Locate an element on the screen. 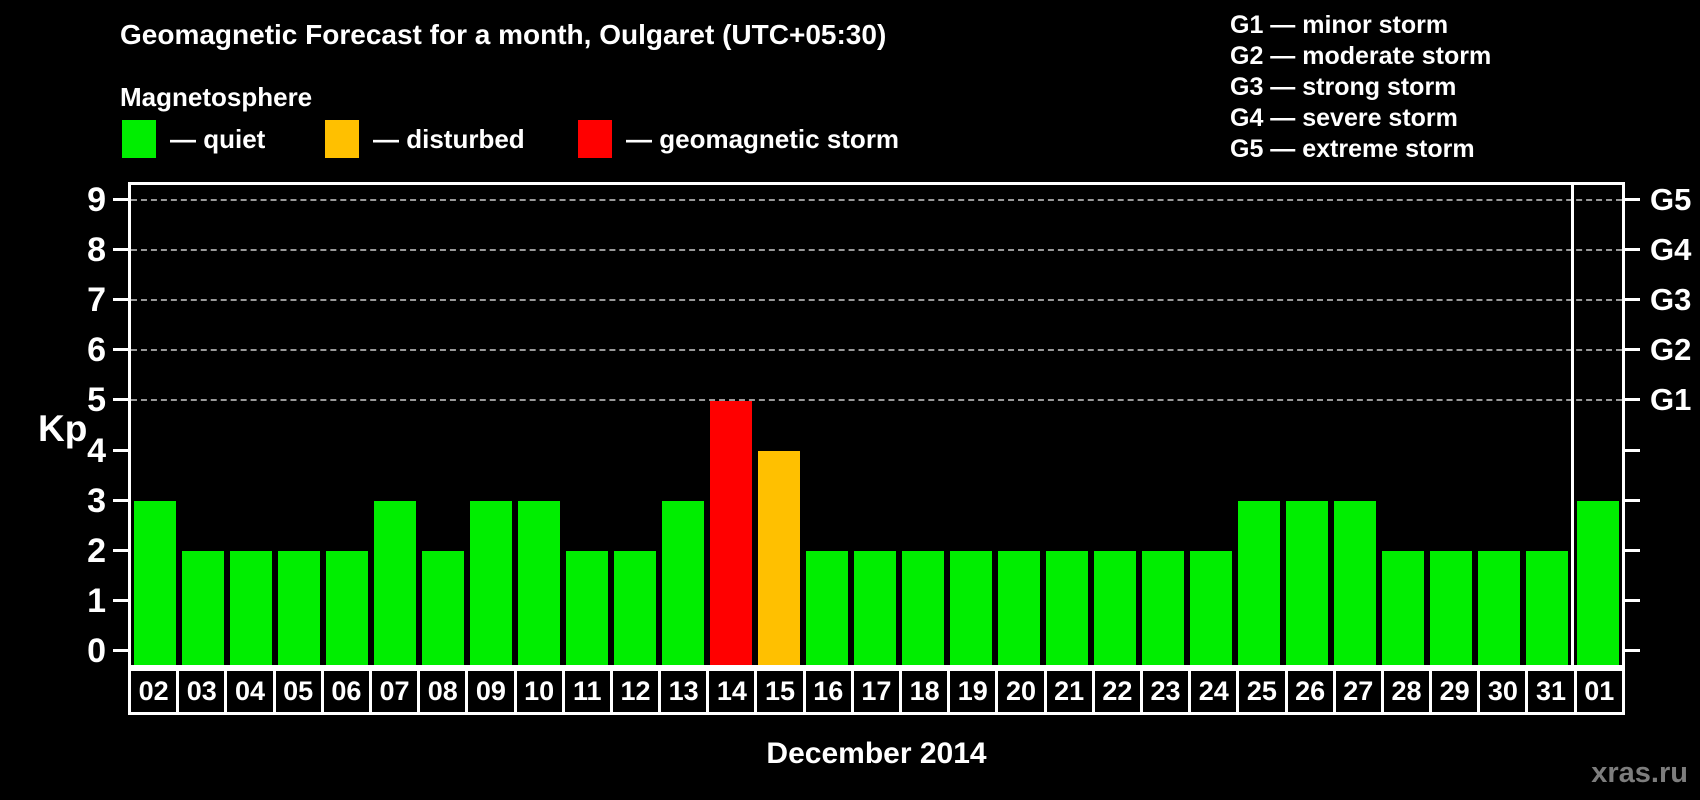 Image resolution: width=1700 pixels, height=800 pixels. day-label-24: 24 is located at coordinates (1214, 691).